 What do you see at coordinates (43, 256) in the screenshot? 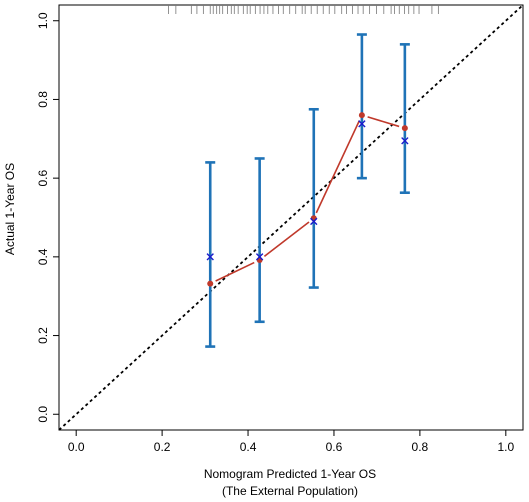
I see `y-tick-label: 0.4` at bounding box center [43, 256].